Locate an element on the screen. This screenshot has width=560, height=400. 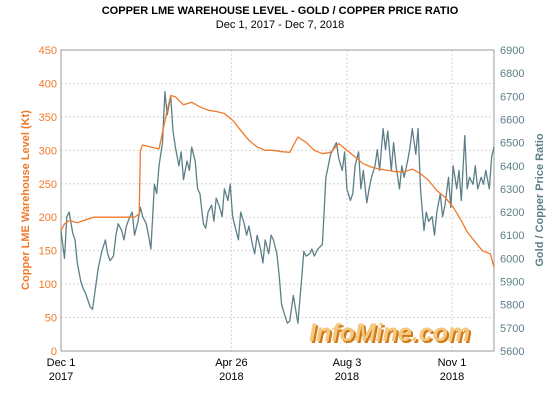
right-axis-label: Gold / Copper Price Ratio is located at coordinates (540, 200).